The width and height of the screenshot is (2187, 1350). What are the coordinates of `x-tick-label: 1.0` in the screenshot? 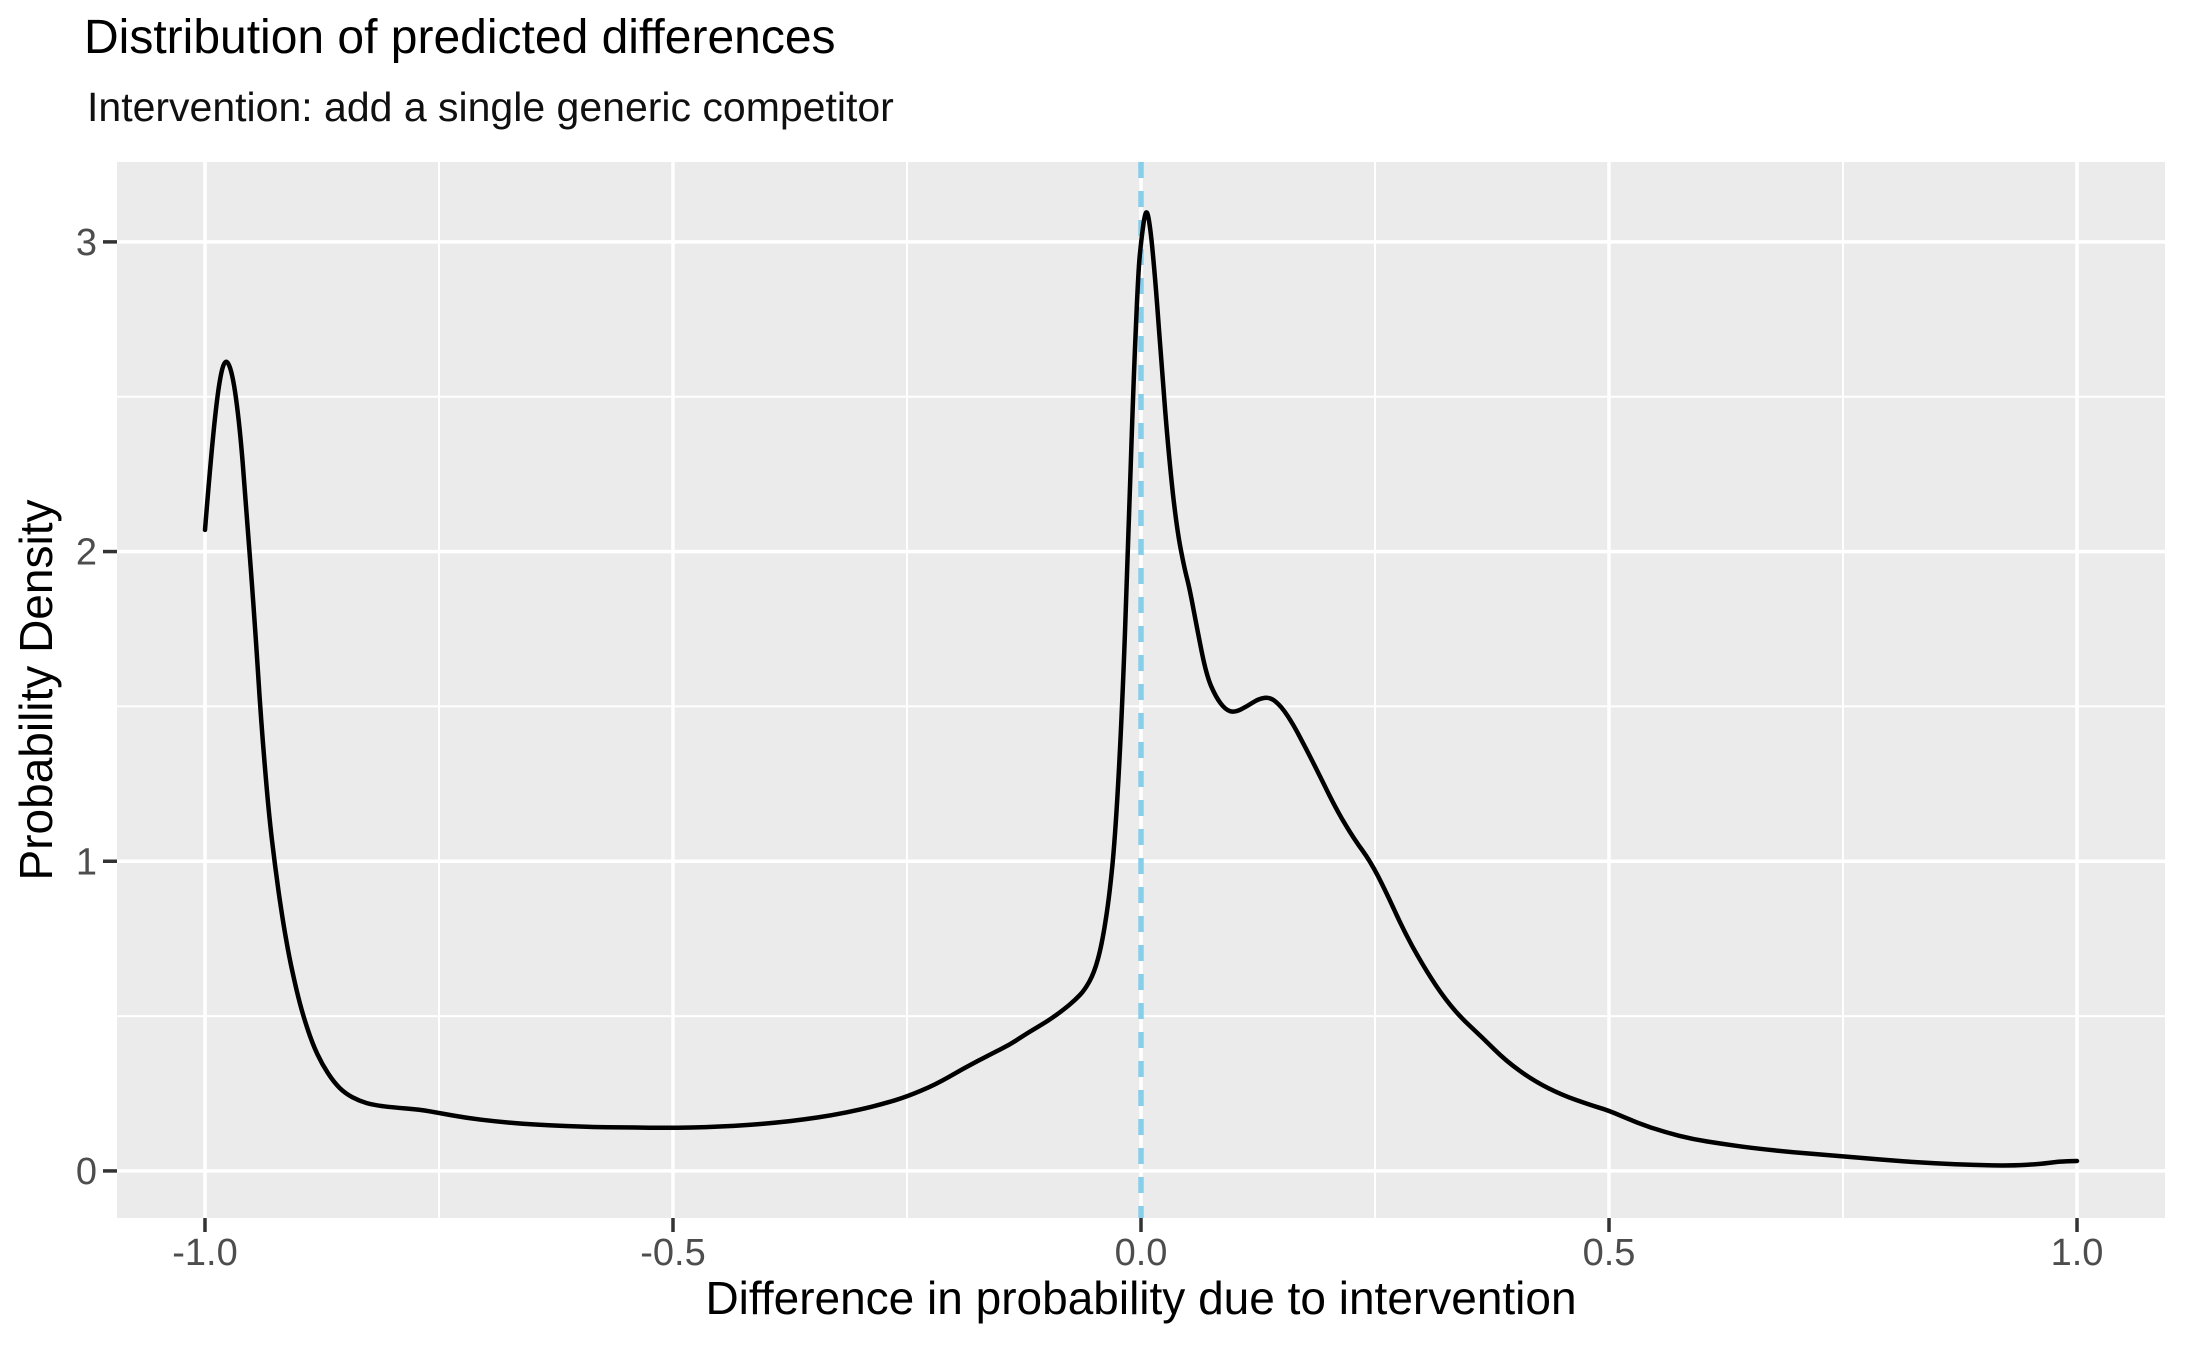 It's located at (2077, 1253).